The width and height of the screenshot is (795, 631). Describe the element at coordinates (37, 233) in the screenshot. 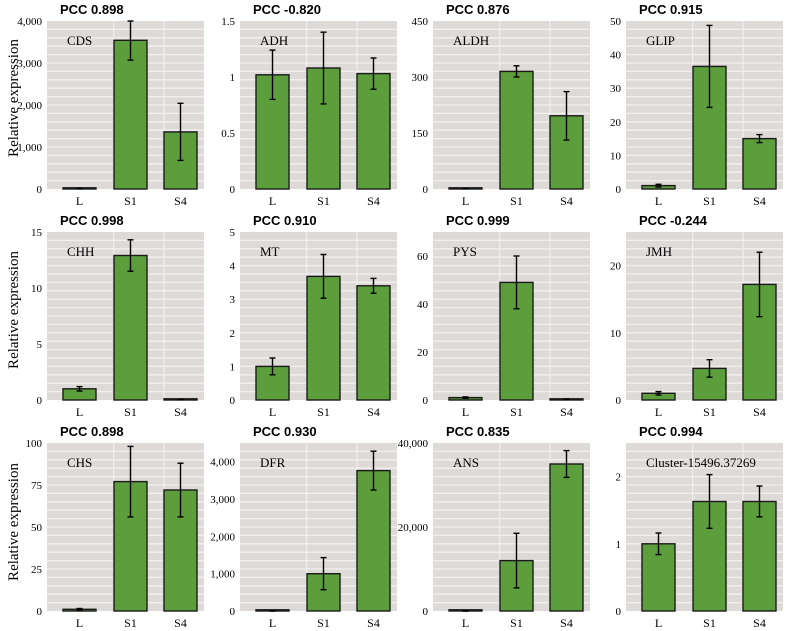

I see `y-tick-label: 15` at that location.